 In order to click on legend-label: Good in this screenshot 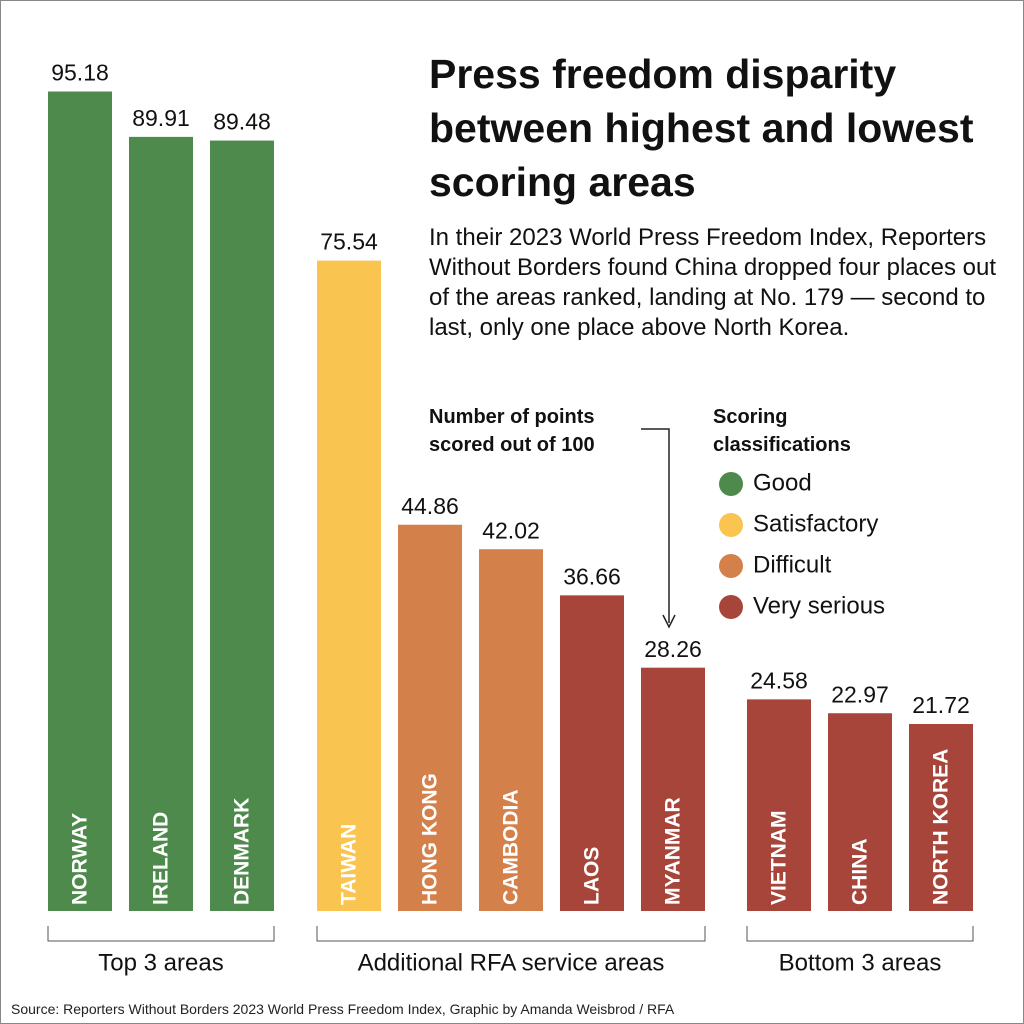, I will do `click(782, 482)`.